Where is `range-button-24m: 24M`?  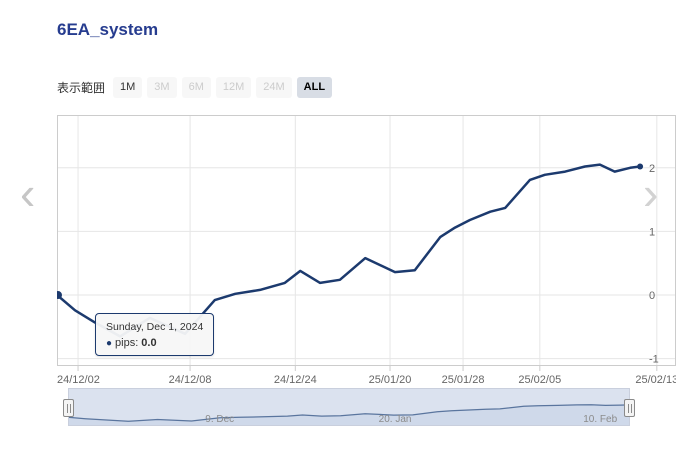
range-button-24m: 24M is located at coordinates (274, 87).